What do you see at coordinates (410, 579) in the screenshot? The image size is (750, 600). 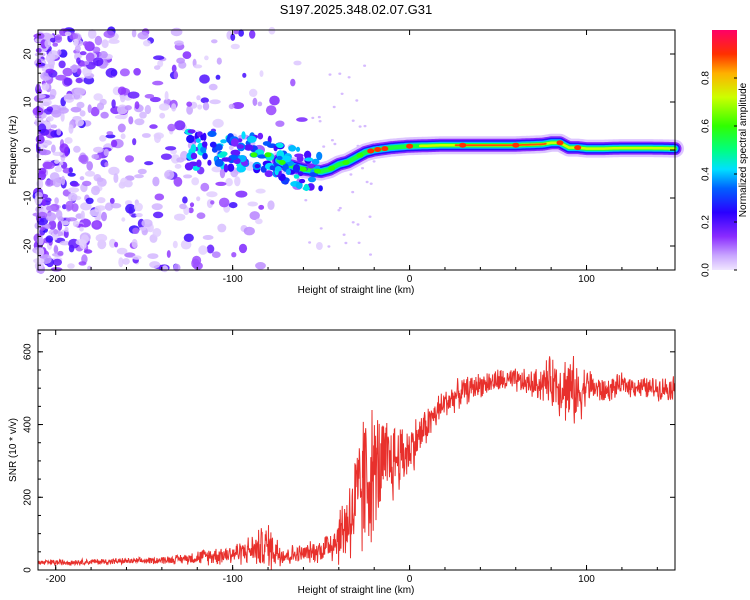 I see `x-tick-label: 0` at bounding box center [410, 579].